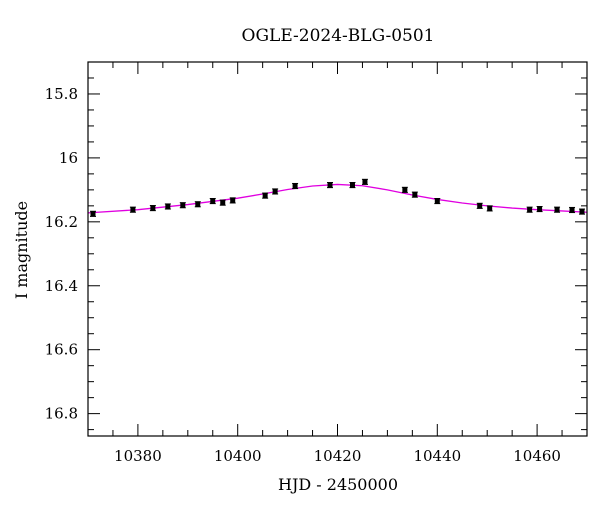 The image size is (600, 512). Describe the element at coordinates (138, 456) in the screenshot. I see `x-tick-label: 10380` at that location.